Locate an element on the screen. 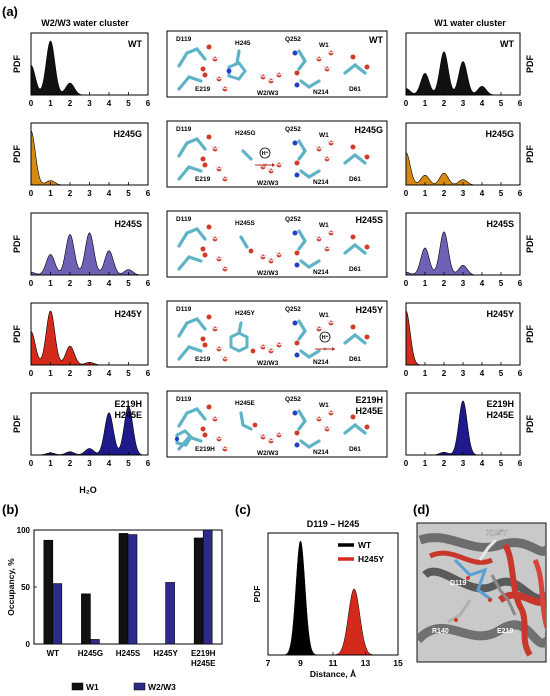 This screenshot has width=550, height=696. residue-245: H245S is located at coordinates (245, 223).